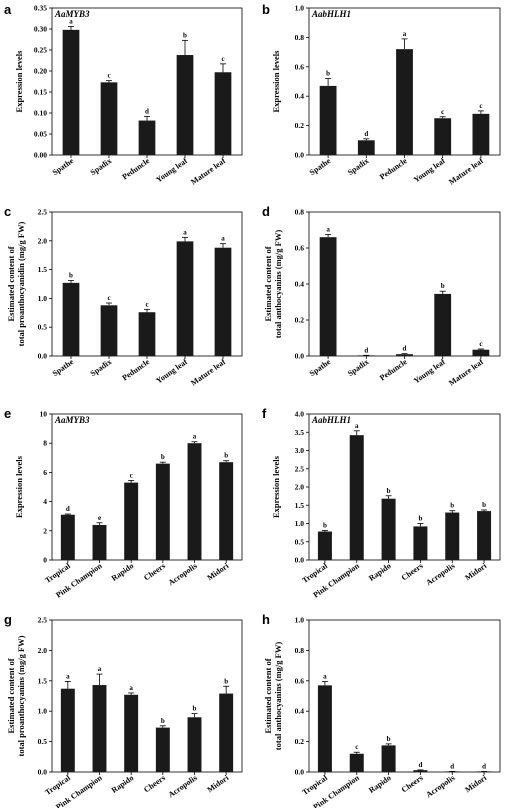 The image size is (520, 808). Describe the element at coordinates (21, 695) in the screenshot. I see `y-axis-label: total proanthocyanins (mg/g FW)` at that location.